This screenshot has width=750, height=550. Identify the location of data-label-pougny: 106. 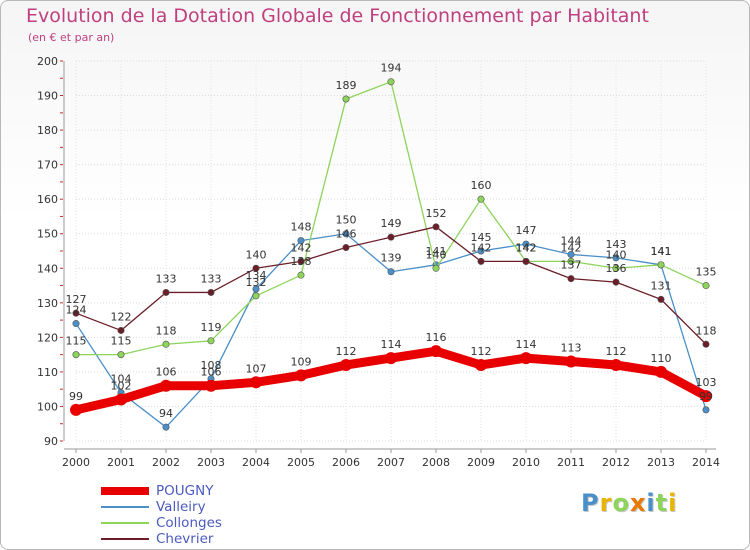
(166, 372).